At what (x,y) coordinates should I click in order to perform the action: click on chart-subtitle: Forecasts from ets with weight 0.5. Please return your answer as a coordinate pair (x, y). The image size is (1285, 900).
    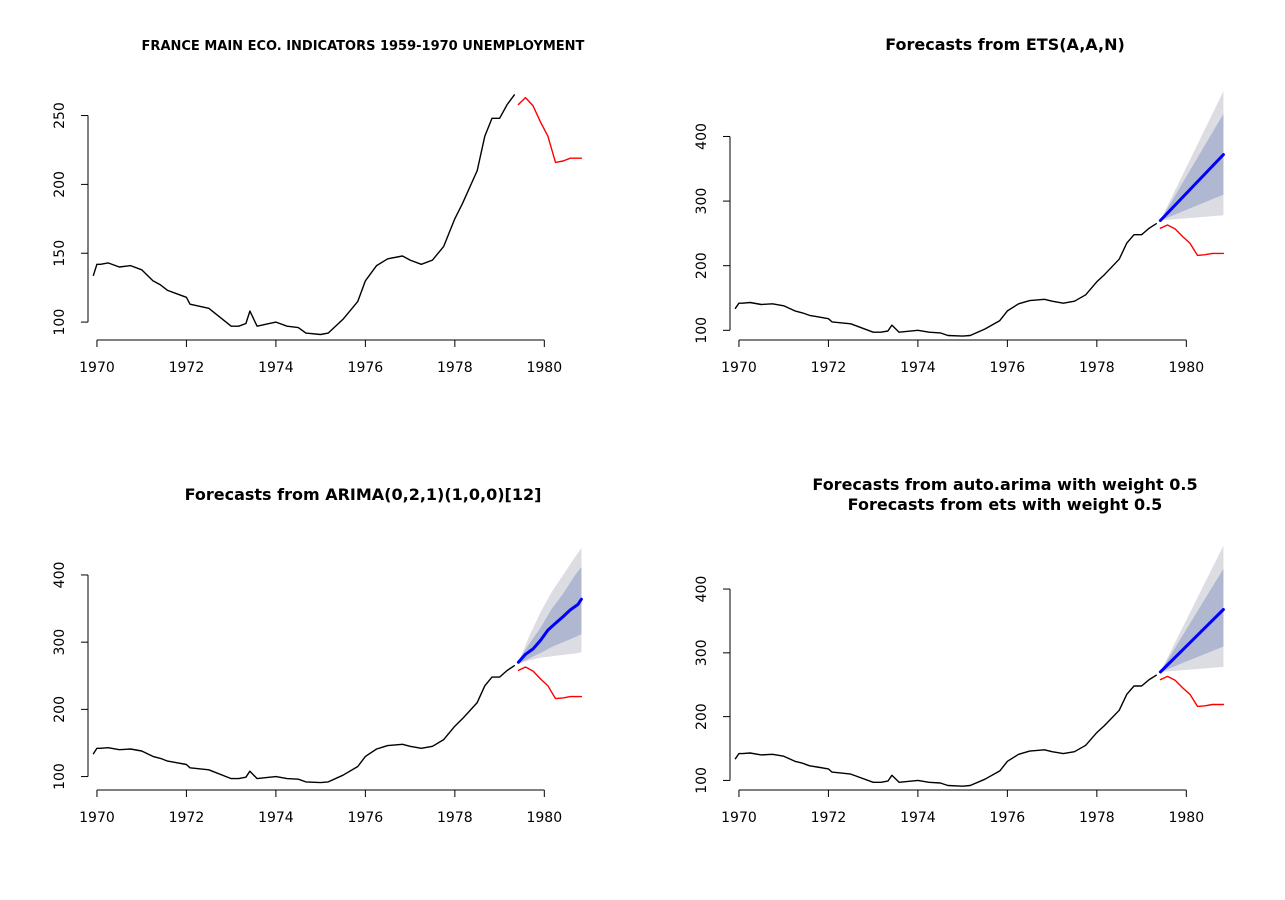
    Looking at the image, I should click on (1005, 504).